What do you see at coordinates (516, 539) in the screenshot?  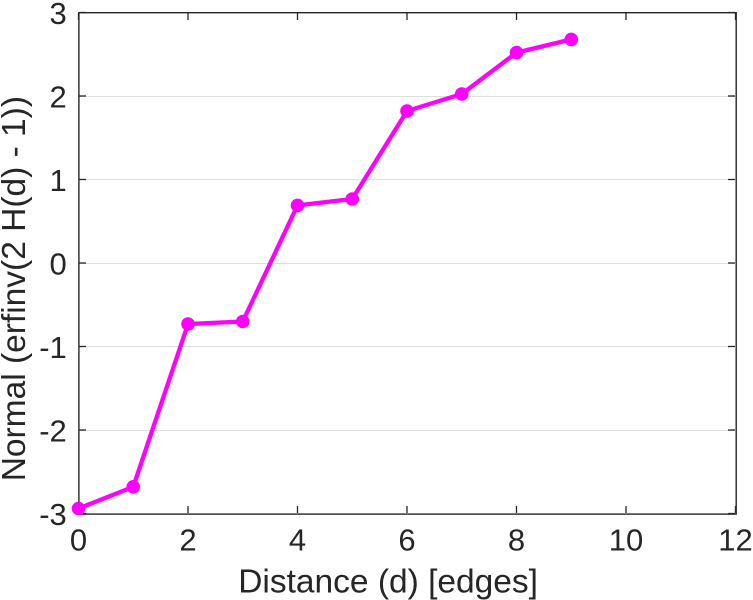 I see `svg-text: 8` at bounding box center [516, 539].